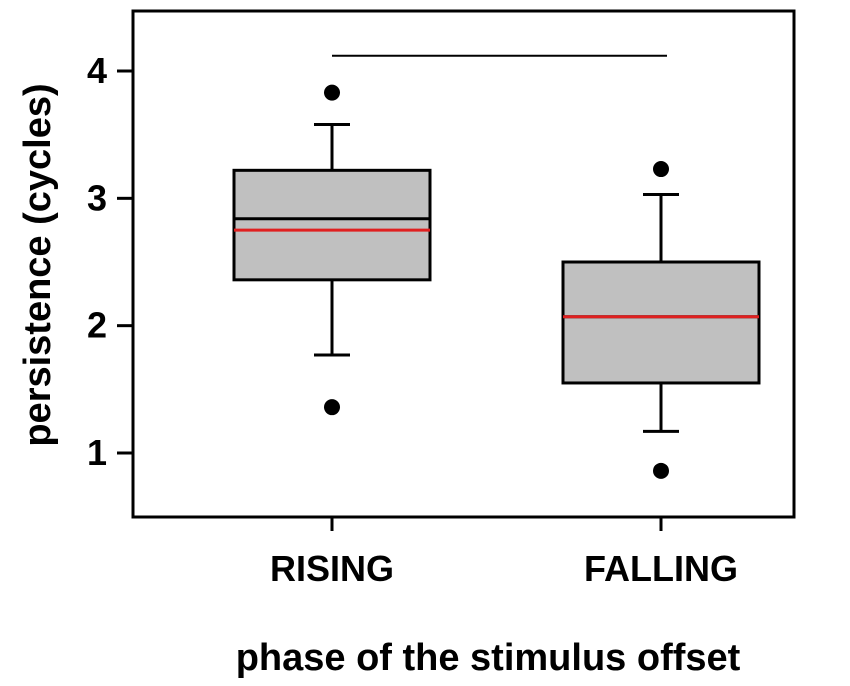 The image size is (850, 686). I want to click on box-rising, so click(332, 250).